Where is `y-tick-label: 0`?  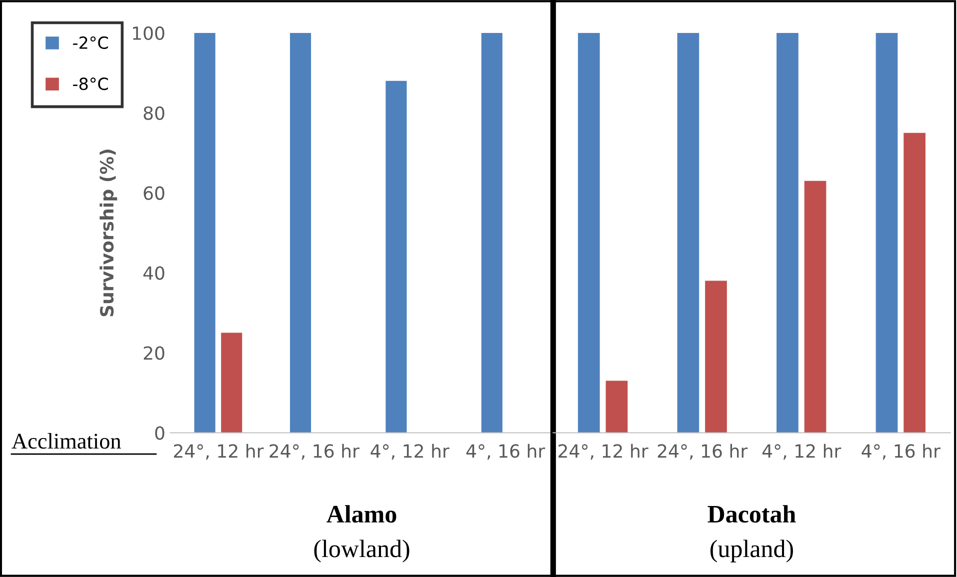
y-tick-label: 0 is located at coordinates (159, 433).